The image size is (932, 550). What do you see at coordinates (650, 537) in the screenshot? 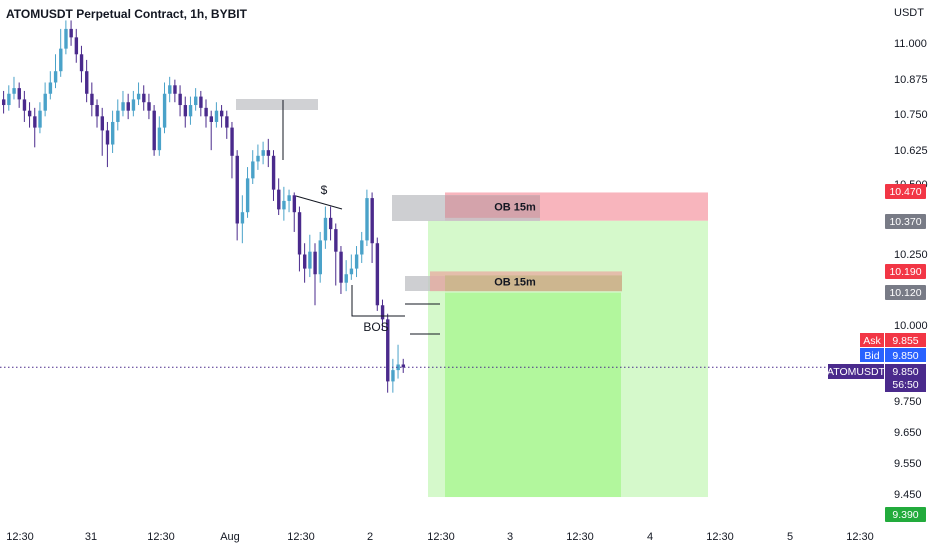
I see `x-tick-label: 4` at bounding box center [650, 537].